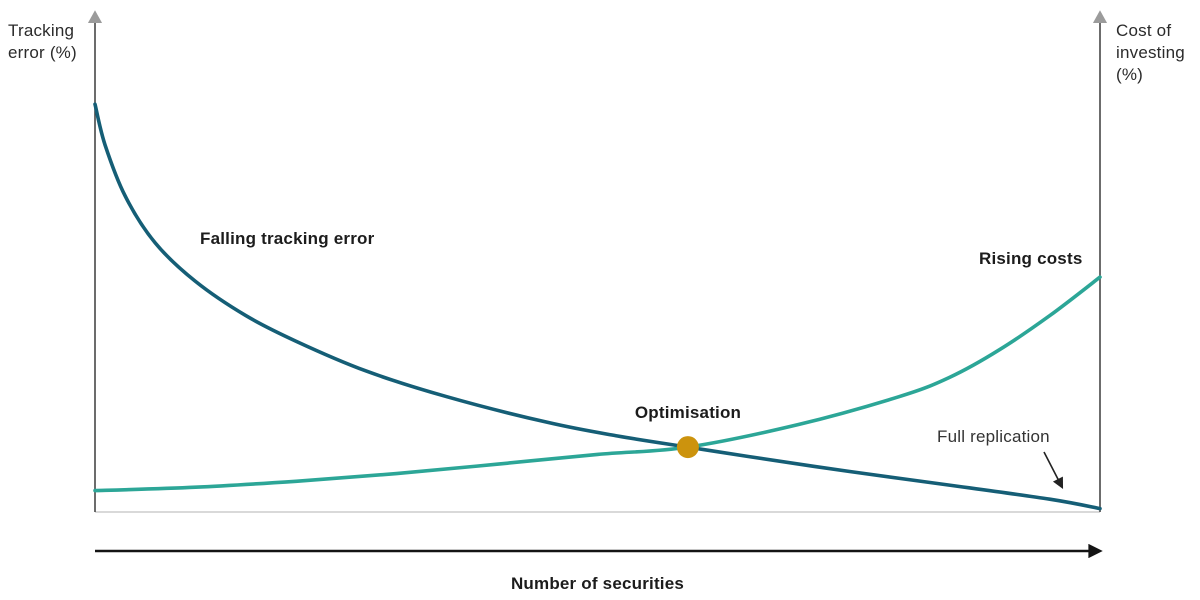 Image resolution: width=1200 pixels, height=600 pixels. What do you see at coordinates (42, 42) in the screenshot?
I see `left-axis-label: Tracking error (%)` at bounding box center [42, 42].